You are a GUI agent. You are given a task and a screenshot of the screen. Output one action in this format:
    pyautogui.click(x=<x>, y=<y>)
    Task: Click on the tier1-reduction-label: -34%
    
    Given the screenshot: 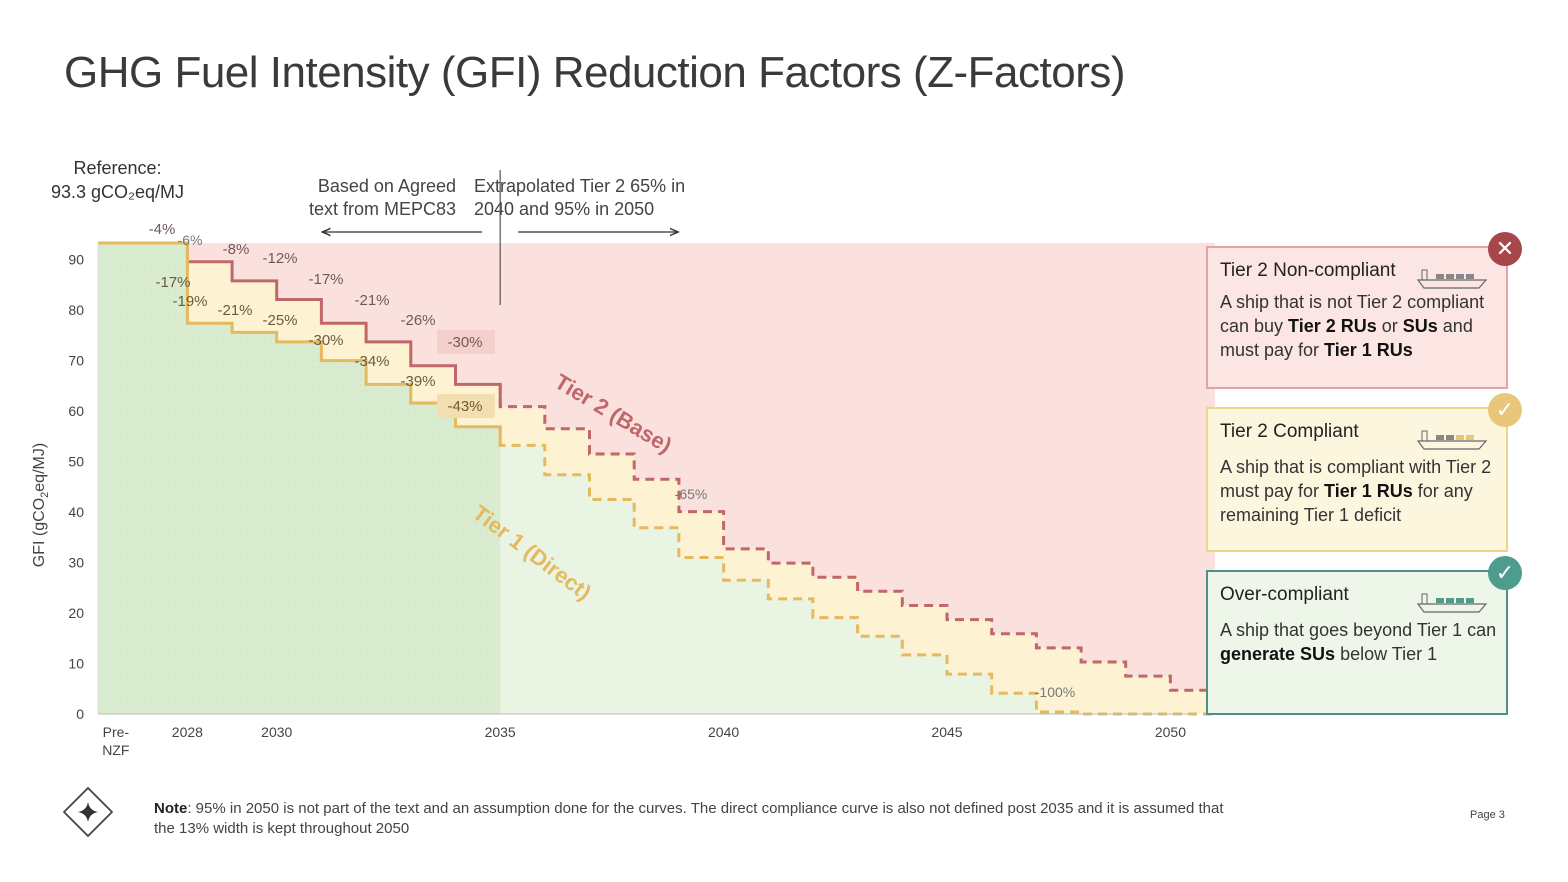 What is the action you would take?
    pyautogui.click(x=371, y=361)
    